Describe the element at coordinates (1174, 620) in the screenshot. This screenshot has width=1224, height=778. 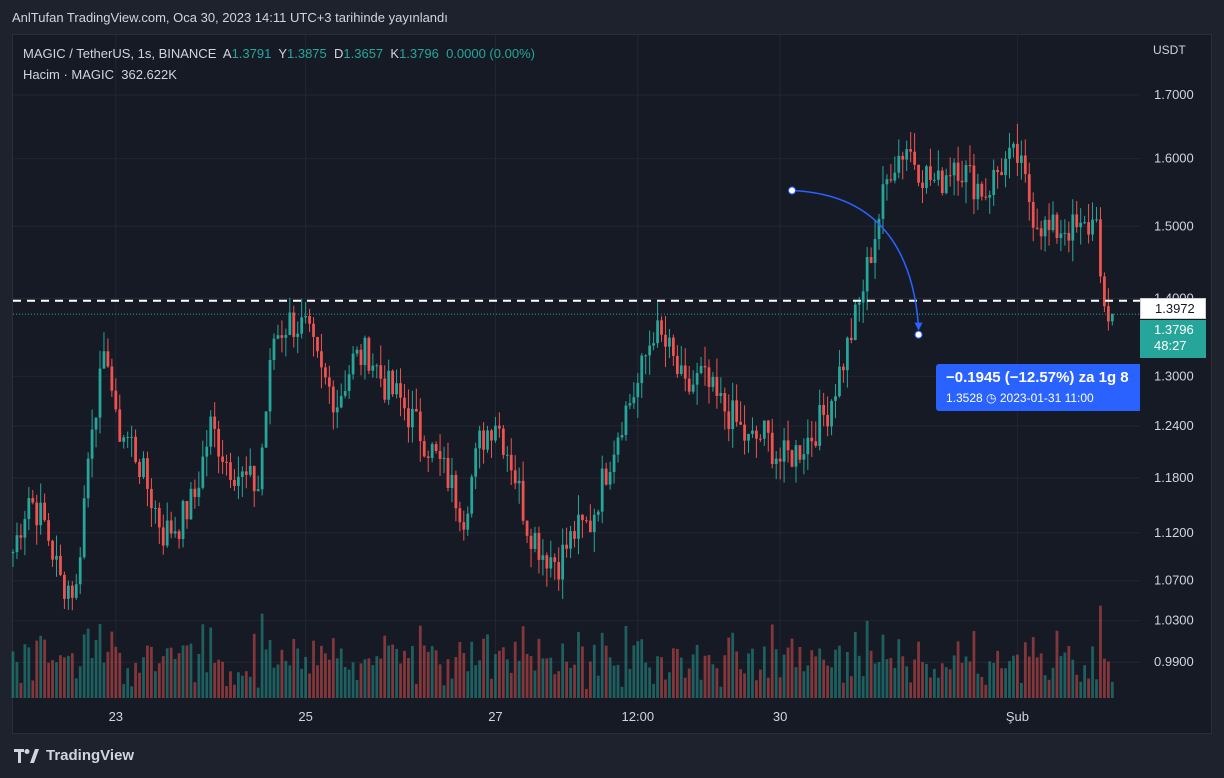
I see `y-tick-label: 1.0300` at that location.